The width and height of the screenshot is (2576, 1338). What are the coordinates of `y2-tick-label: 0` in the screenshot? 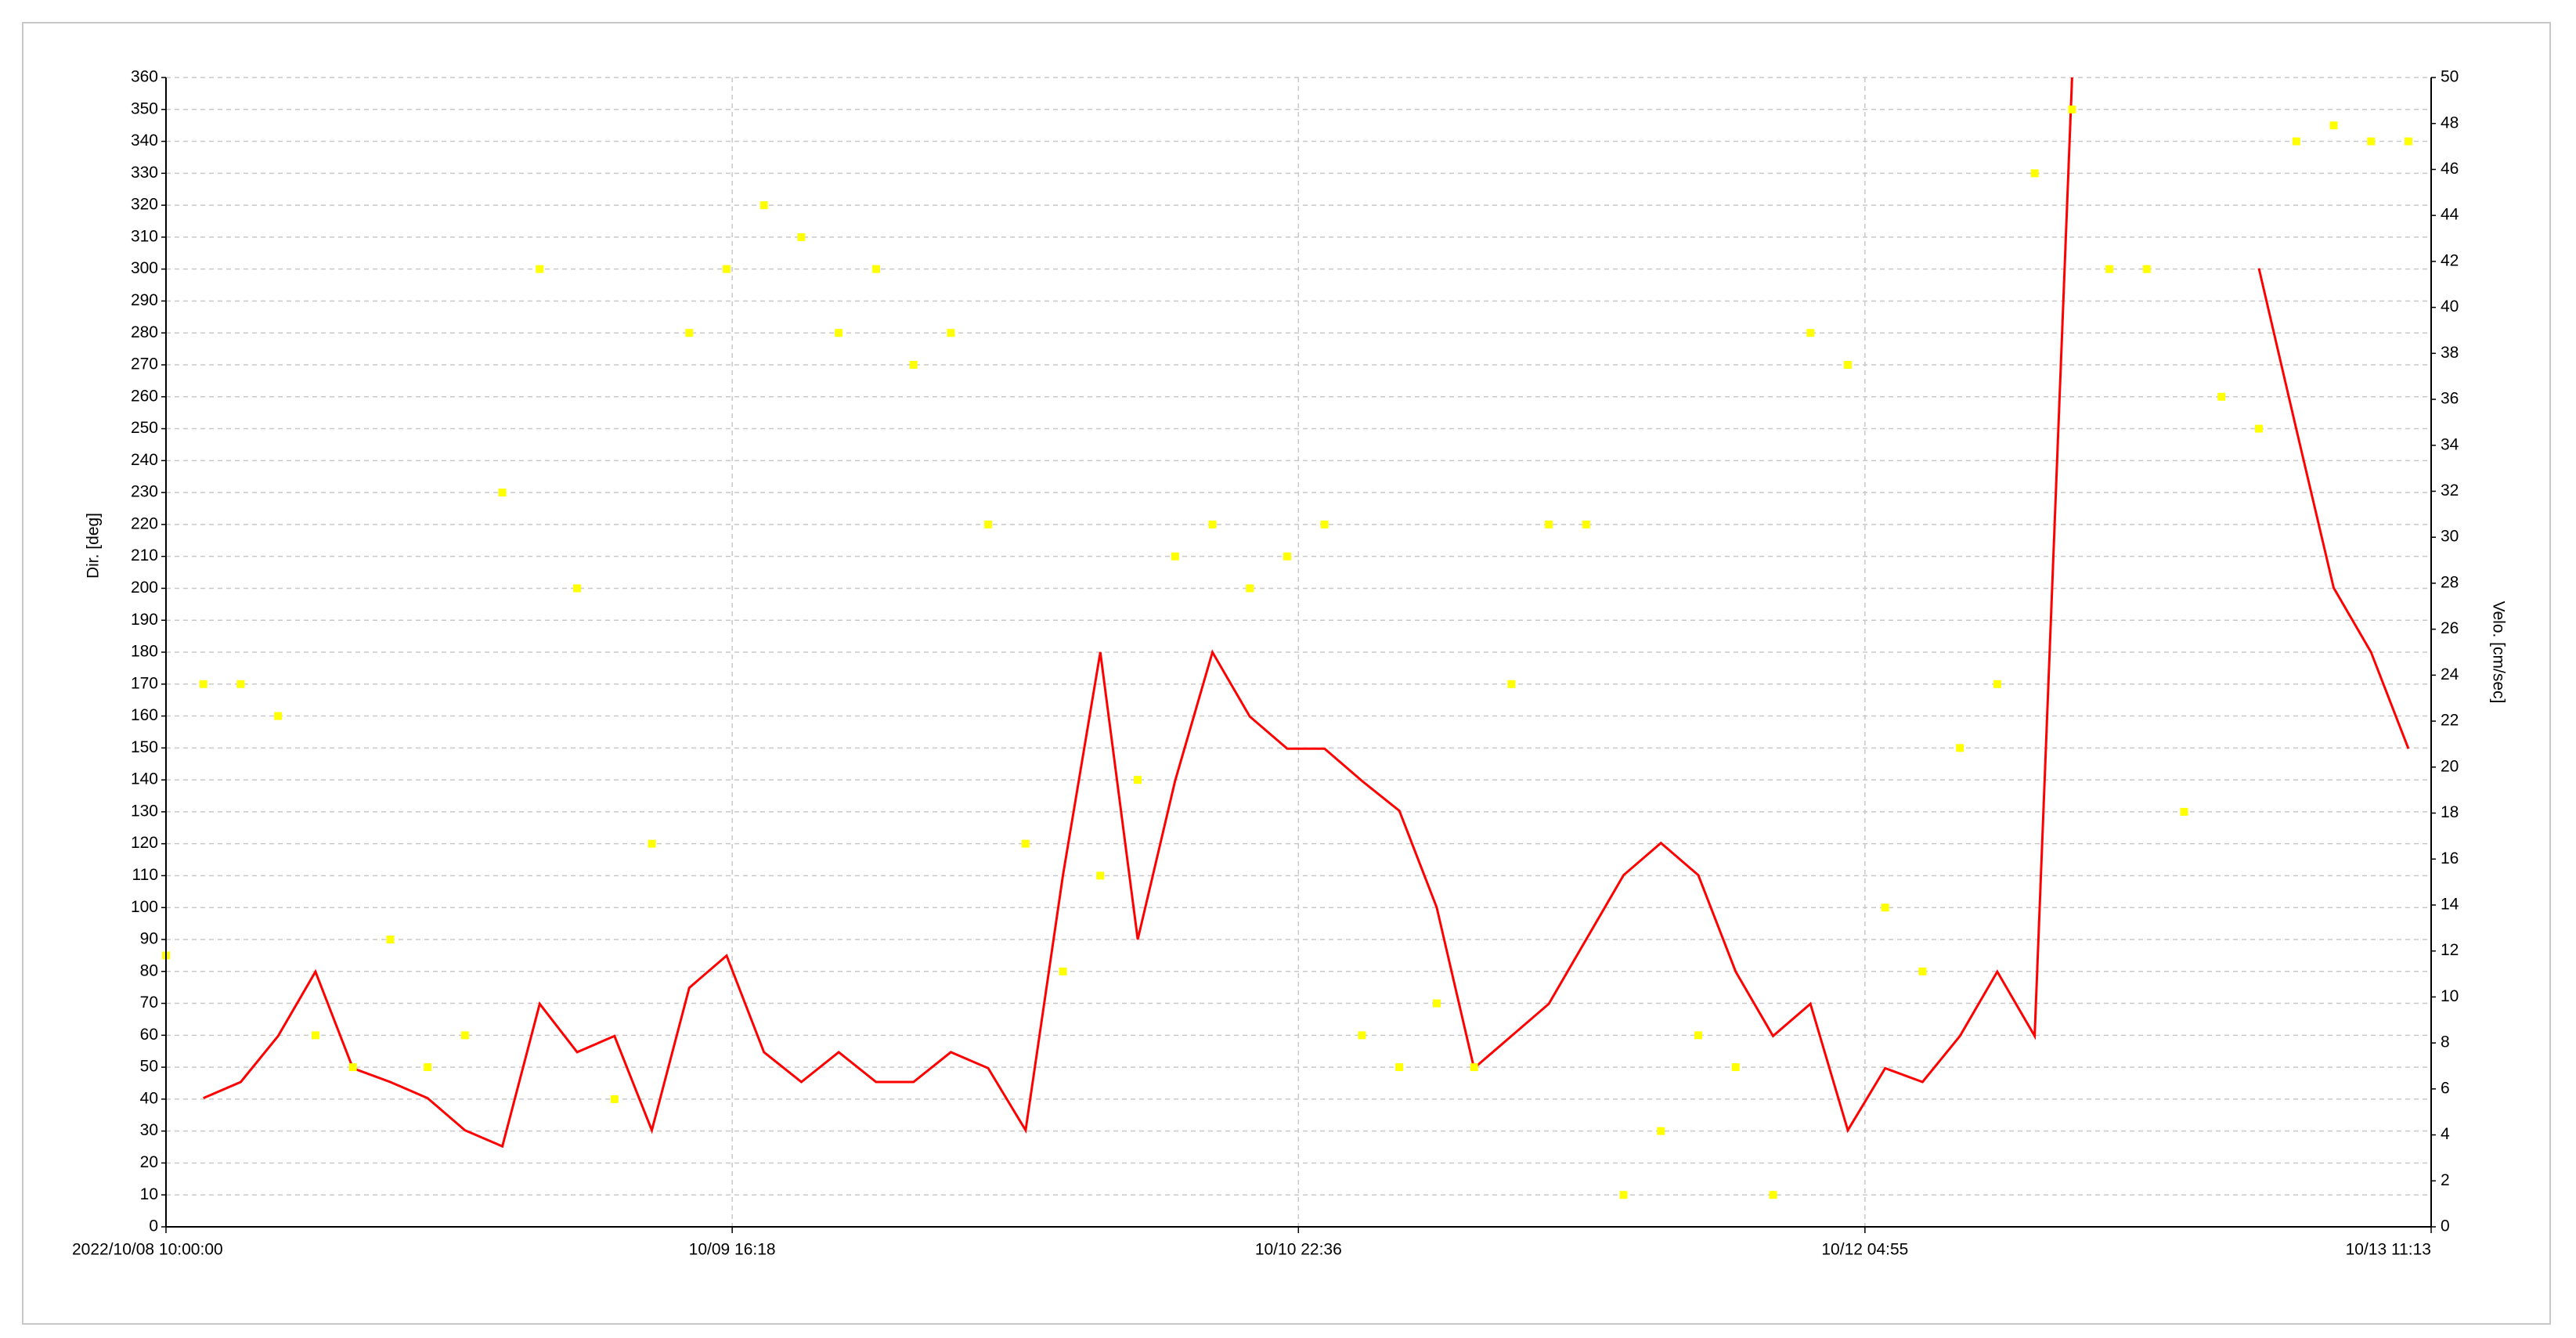 It's located at (2445, 1226).